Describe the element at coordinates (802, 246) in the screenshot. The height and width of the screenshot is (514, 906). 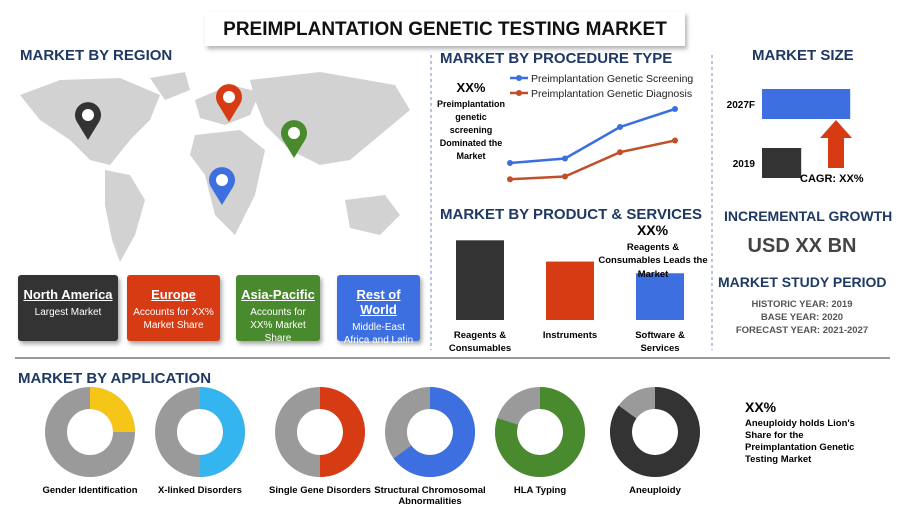
I see `growth-value: USD XX BN` at that location.